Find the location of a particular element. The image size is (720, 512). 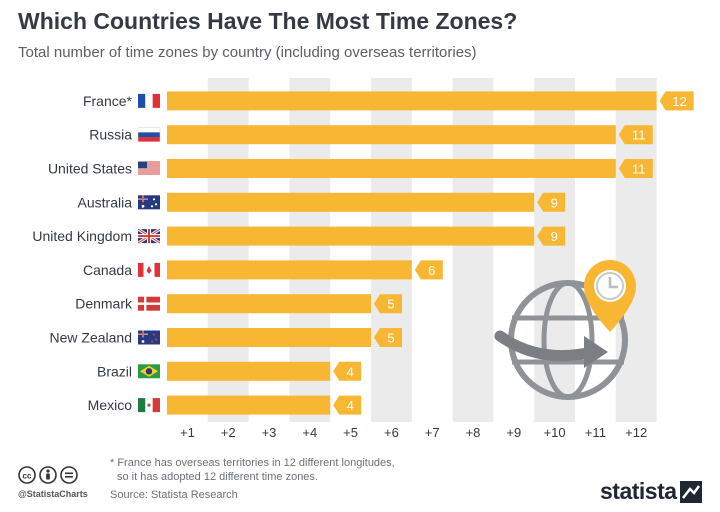

canada-flag is located at coordinates (149, 269).